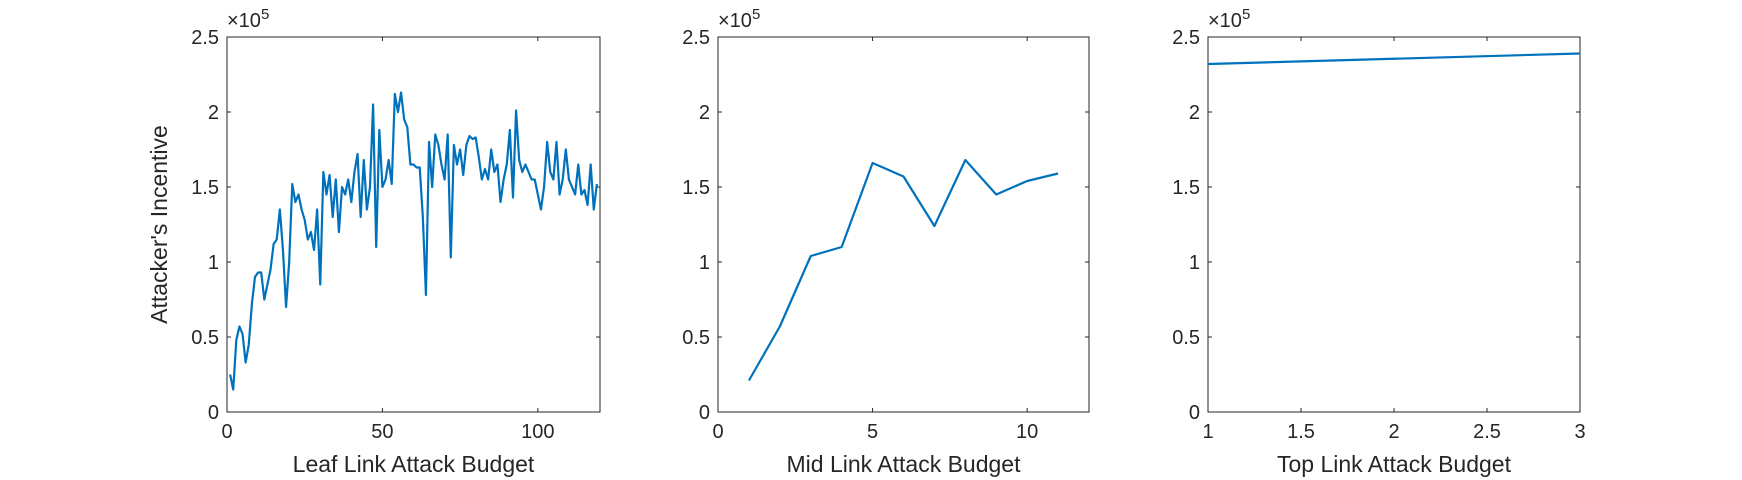  I want to click on x-tick-label: 10, so click(1027, 432).